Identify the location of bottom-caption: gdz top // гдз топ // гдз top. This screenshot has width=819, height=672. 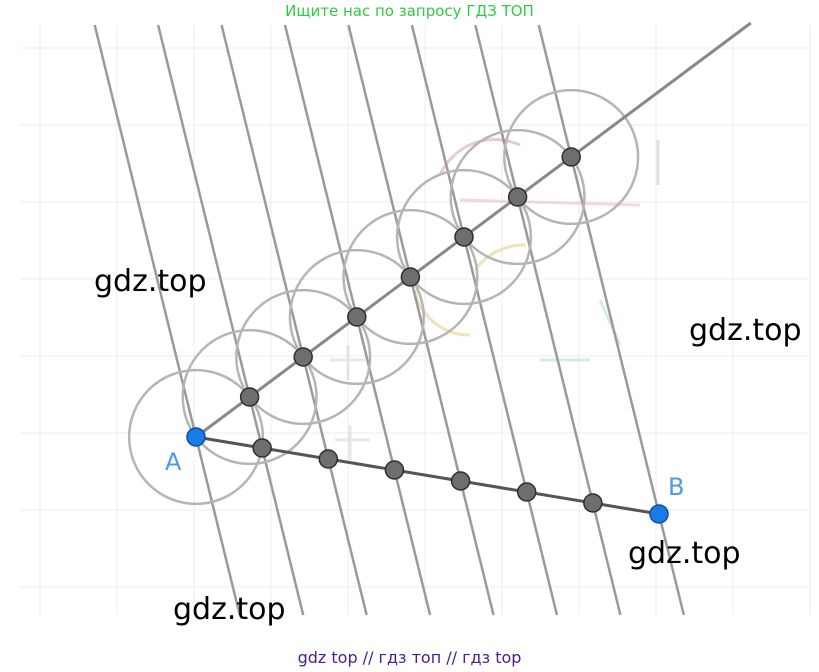
(409, 657).